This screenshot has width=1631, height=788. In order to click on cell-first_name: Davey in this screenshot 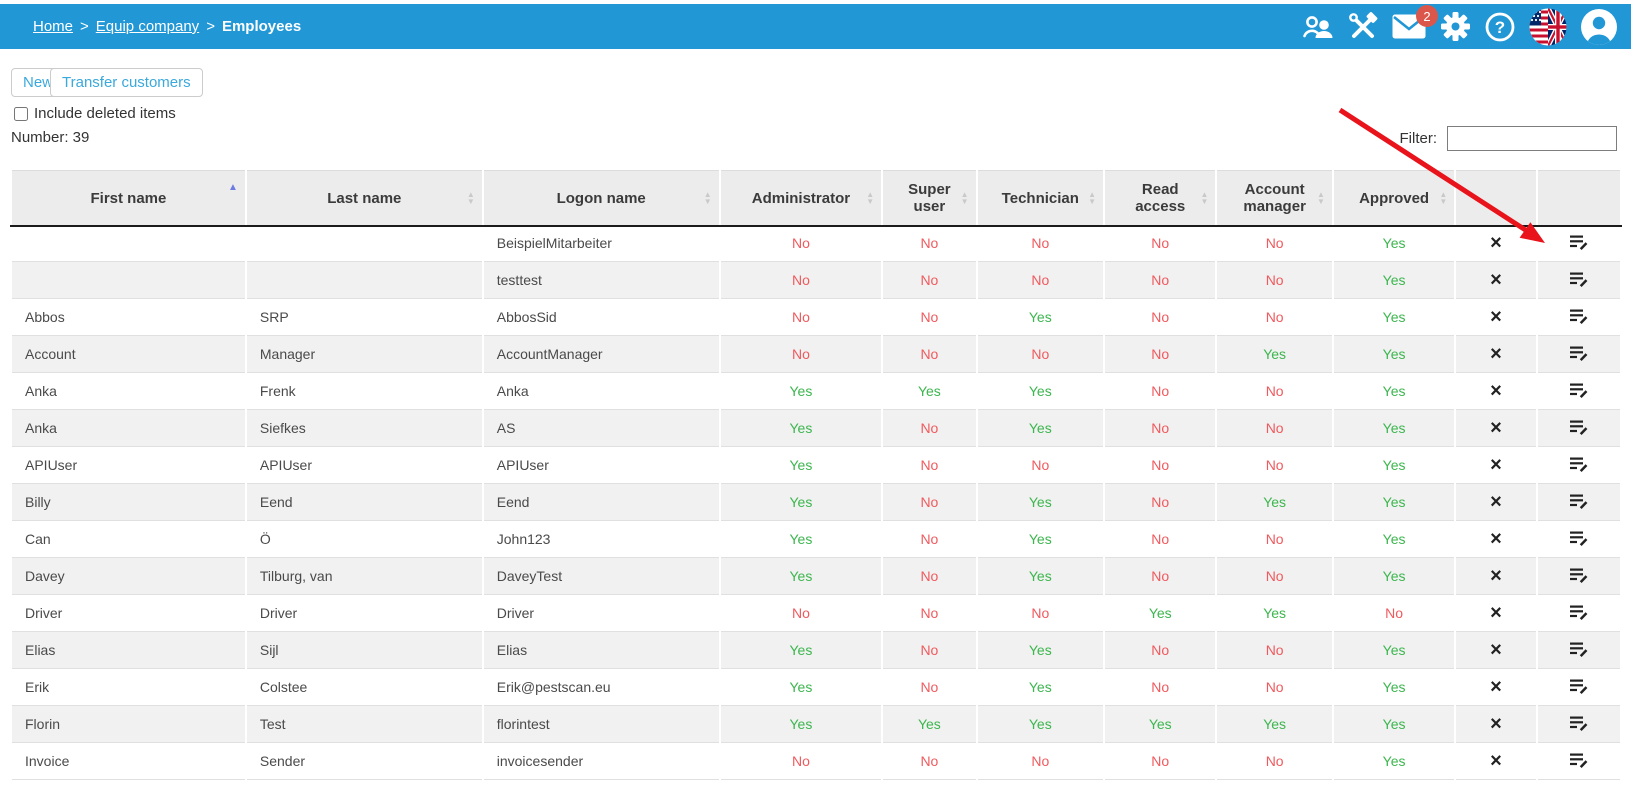, I will do `click(128, 576)`.